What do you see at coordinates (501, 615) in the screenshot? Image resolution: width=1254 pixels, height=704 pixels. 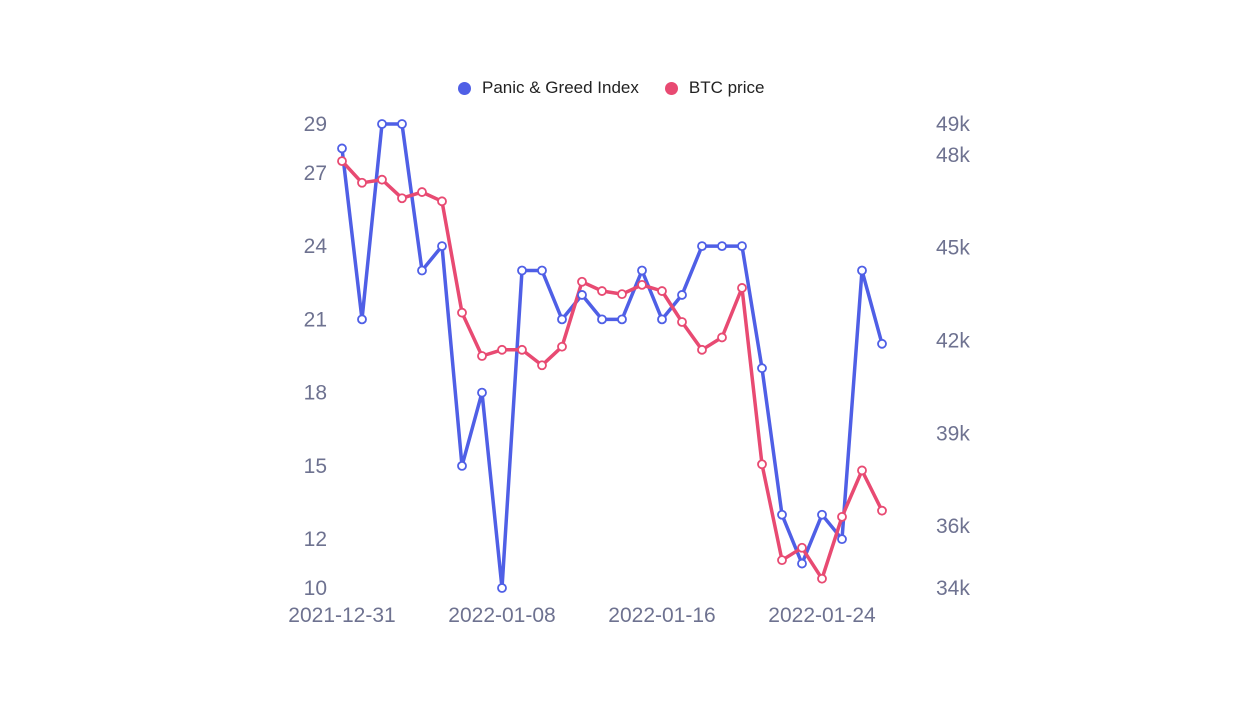 I see `x-tick-label: 2022-01-08` at bounding box center [501, 615].